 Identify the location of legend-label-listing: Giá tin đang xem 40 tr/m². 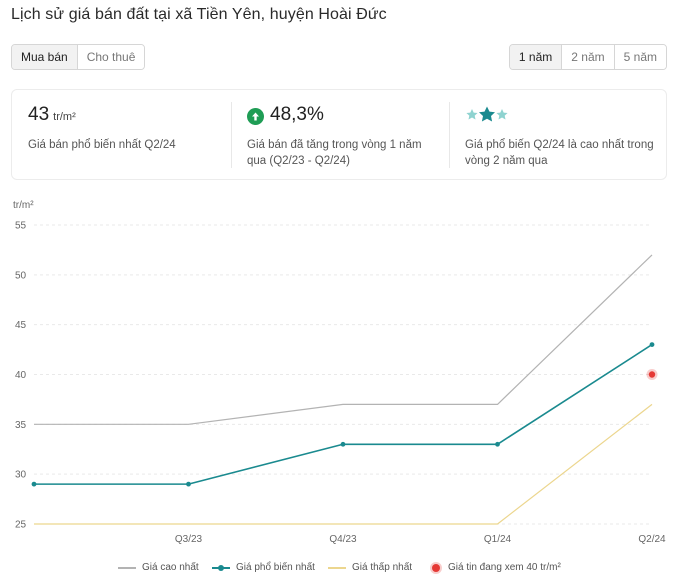
(504, 567).